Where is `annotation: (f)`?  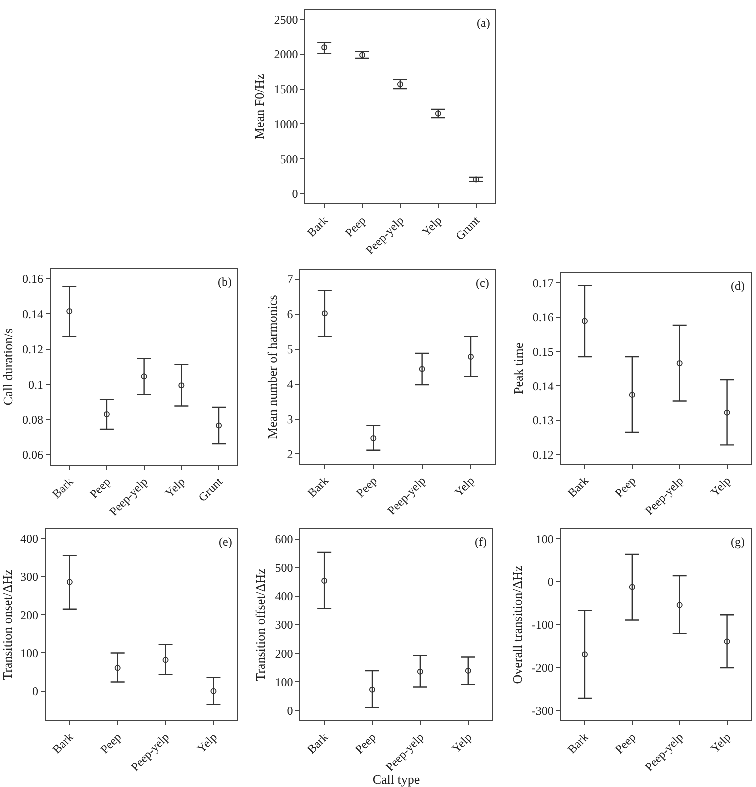 annotation: (f) is located at coordinates (481, 542).